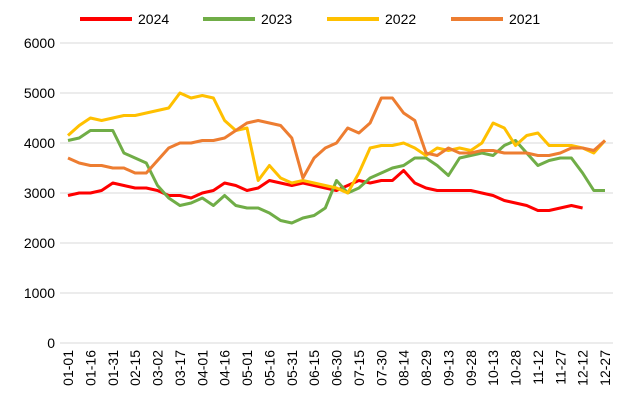 The height and width of the screenshot is (403, 622). Describe the element at coordinates (90, 368) in the screenshot. I see `x-tick-label: 01-16` at that location.